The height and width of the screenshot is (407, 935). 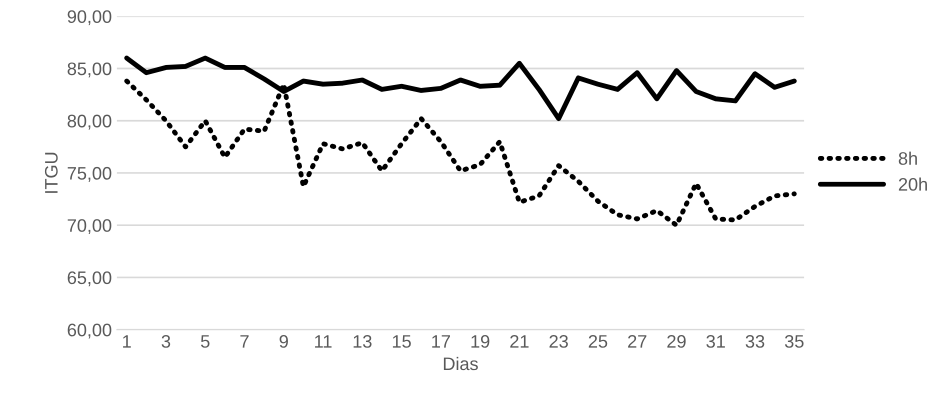 What do you see at coordinates (51, 172) in the screenshot?
I see `y-axis-title: ITGU` at bounding box center [51, 172].